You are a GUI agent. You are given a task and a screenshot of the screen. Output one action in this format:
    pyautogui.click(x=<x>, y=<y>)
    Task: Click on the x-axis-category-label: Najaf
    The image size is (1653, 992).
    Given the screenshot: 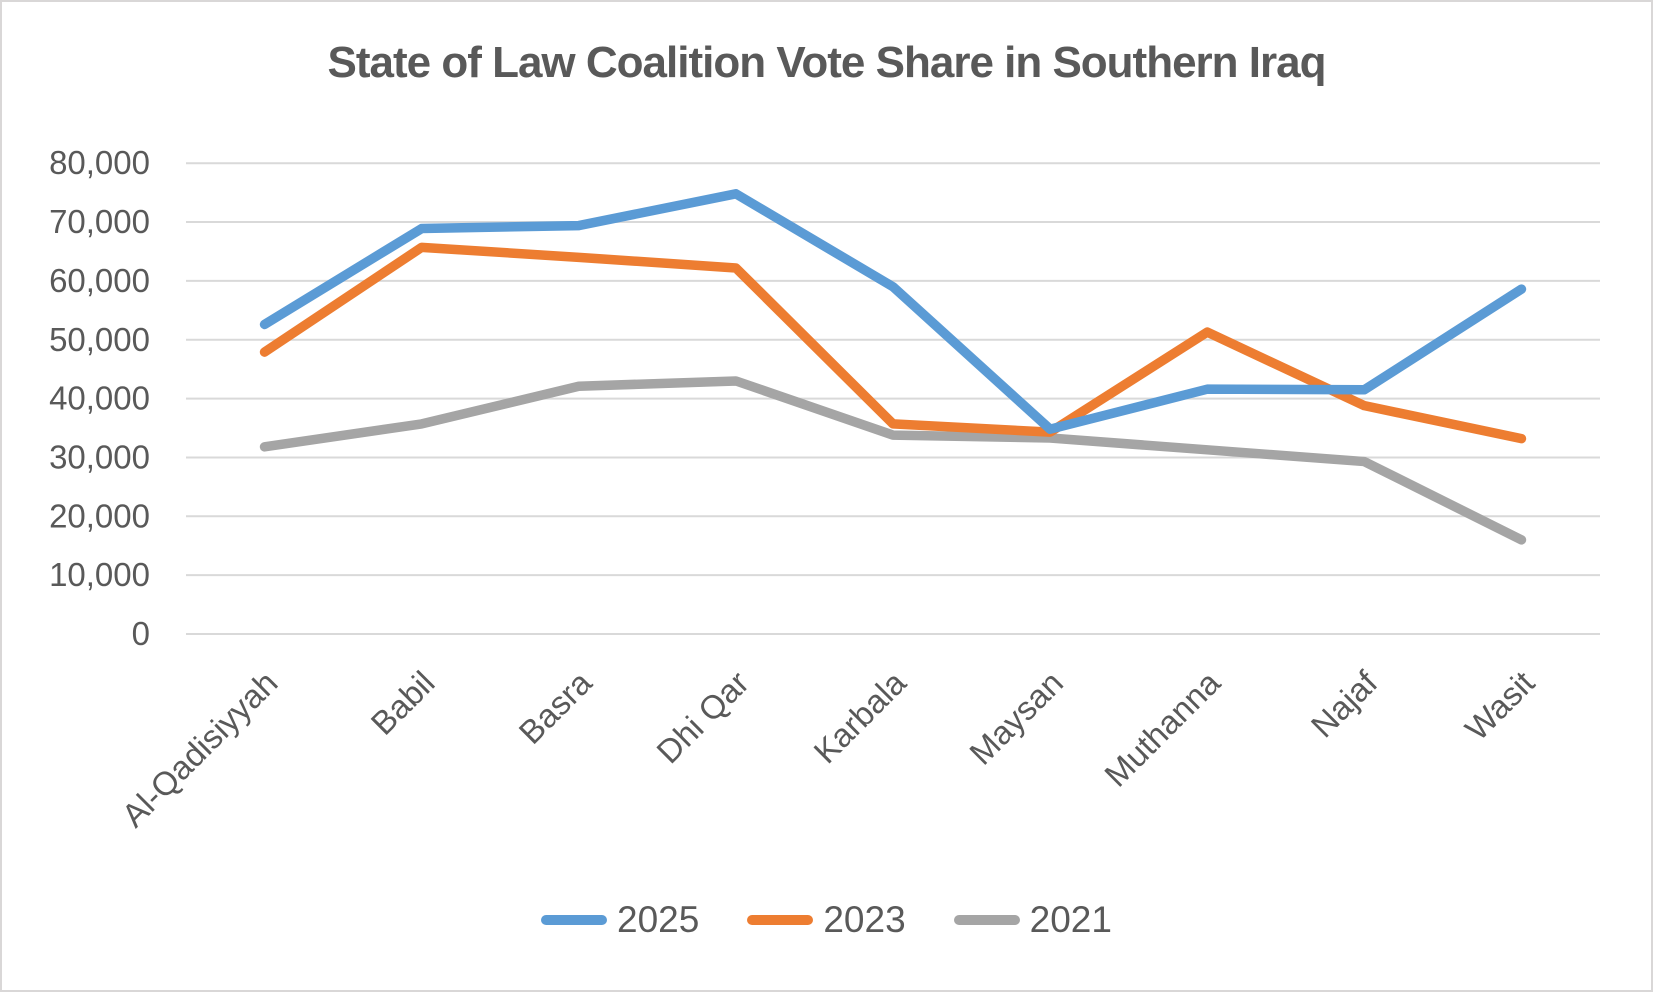 What is the action you would take?
    pyautogui.click(x=1344, y=703)
    